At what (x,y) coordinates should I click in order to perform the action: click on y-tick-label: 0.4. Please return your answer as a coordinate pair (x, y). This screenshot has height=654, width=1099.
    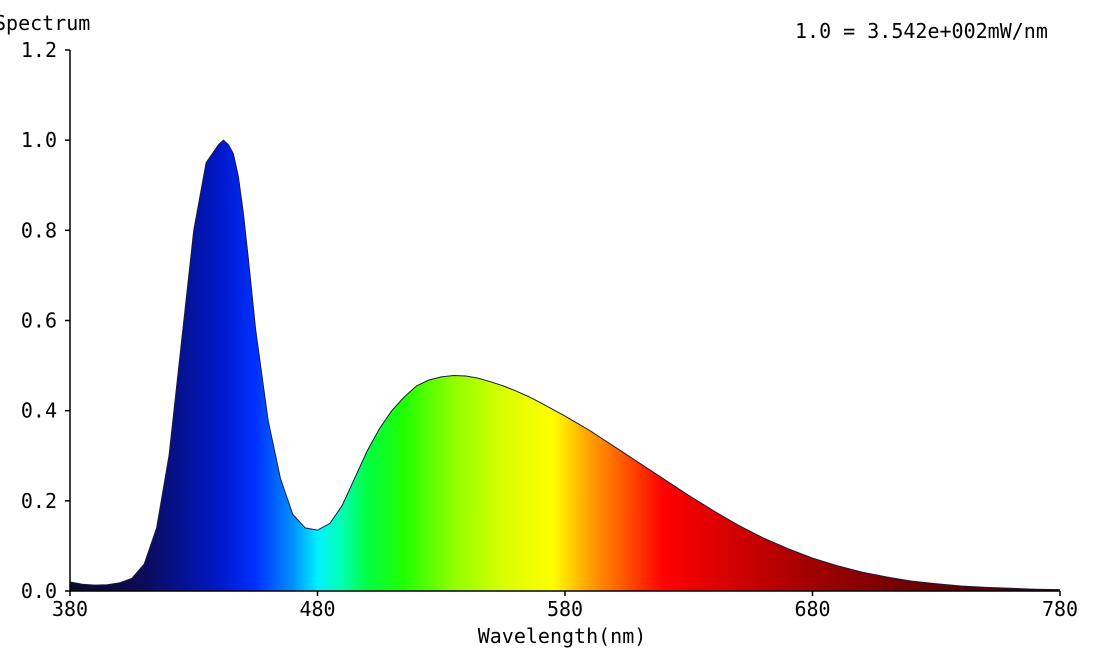
    Looking at the image, I should click on (39, 411).